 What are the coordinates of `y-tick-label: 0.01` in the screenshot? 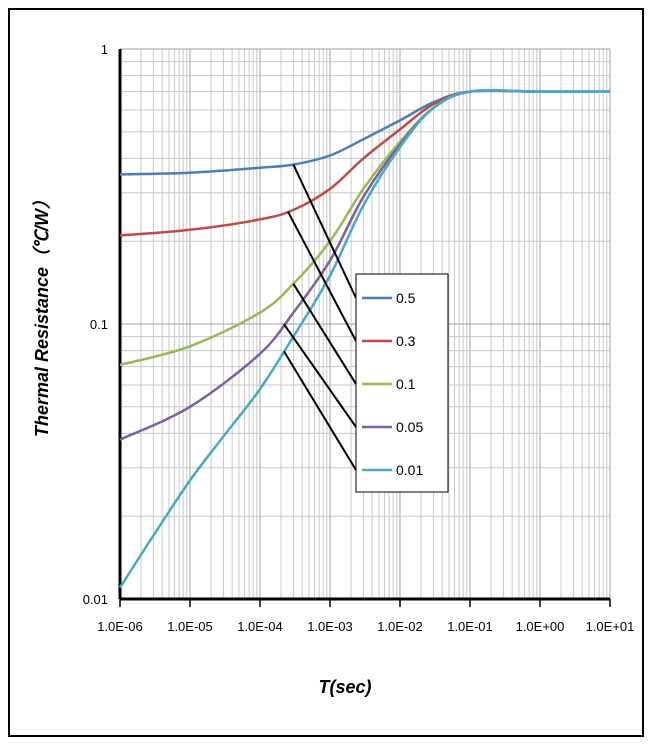 It's located at (95, 599).